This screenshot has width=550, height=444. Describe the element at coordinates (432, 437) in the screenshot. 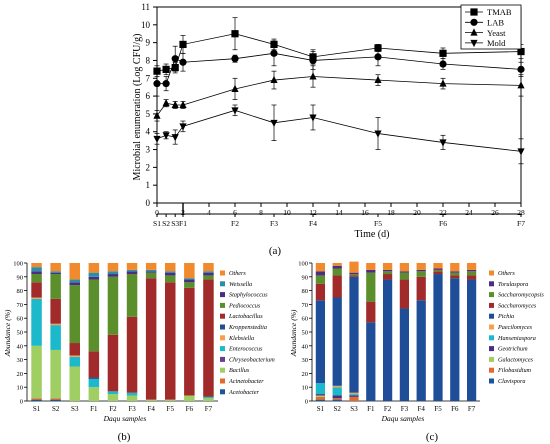

I see `panel-c-caption: (c)` at that location.